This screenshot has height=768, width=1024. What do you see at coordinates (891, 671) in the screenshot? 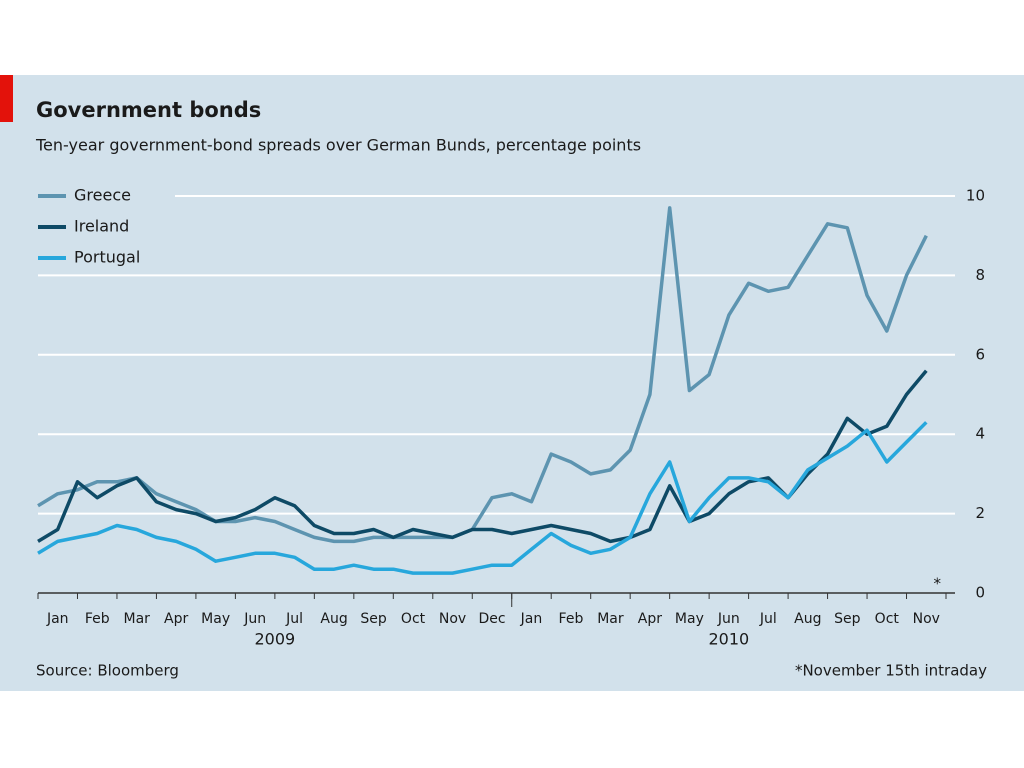
I see `note: *November 15th intraday` at bounding box center [891, 671].